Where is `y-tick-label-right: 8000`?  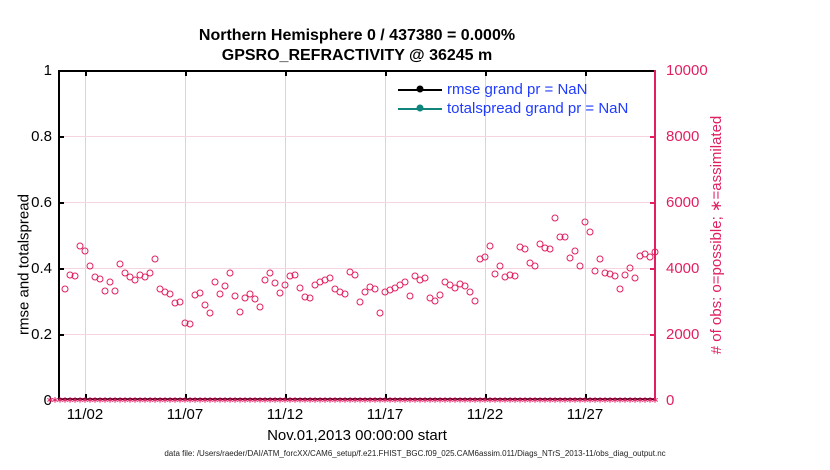
y-tick-label-right: 8000 is located at coordinates (683, 136).